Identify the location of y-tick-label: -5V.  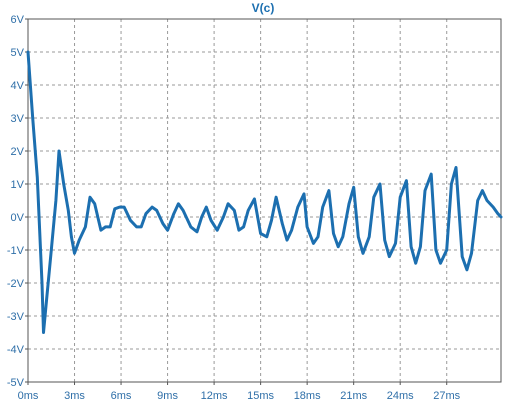
(16, 383).